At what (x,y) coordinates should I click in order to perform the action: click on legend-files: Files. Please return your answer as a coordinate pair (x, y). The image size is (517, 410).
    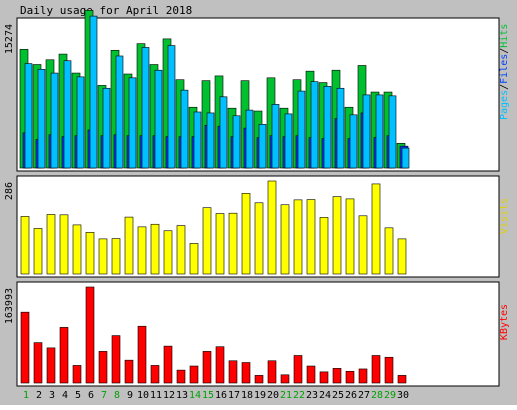
    Looking at the image, I should click on (504, 69).